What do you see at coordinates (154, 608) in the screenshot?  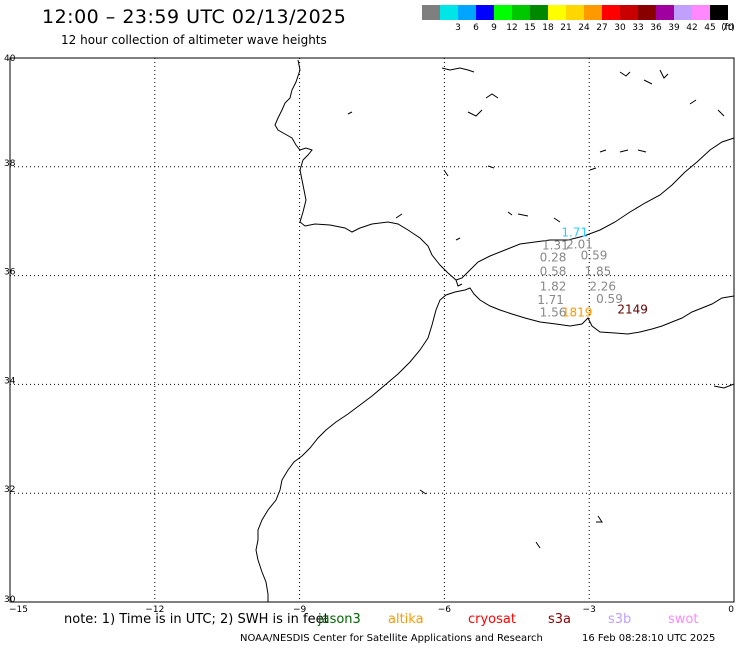 I see `lon-tick-label: −12` at bounding box center [154, 608].